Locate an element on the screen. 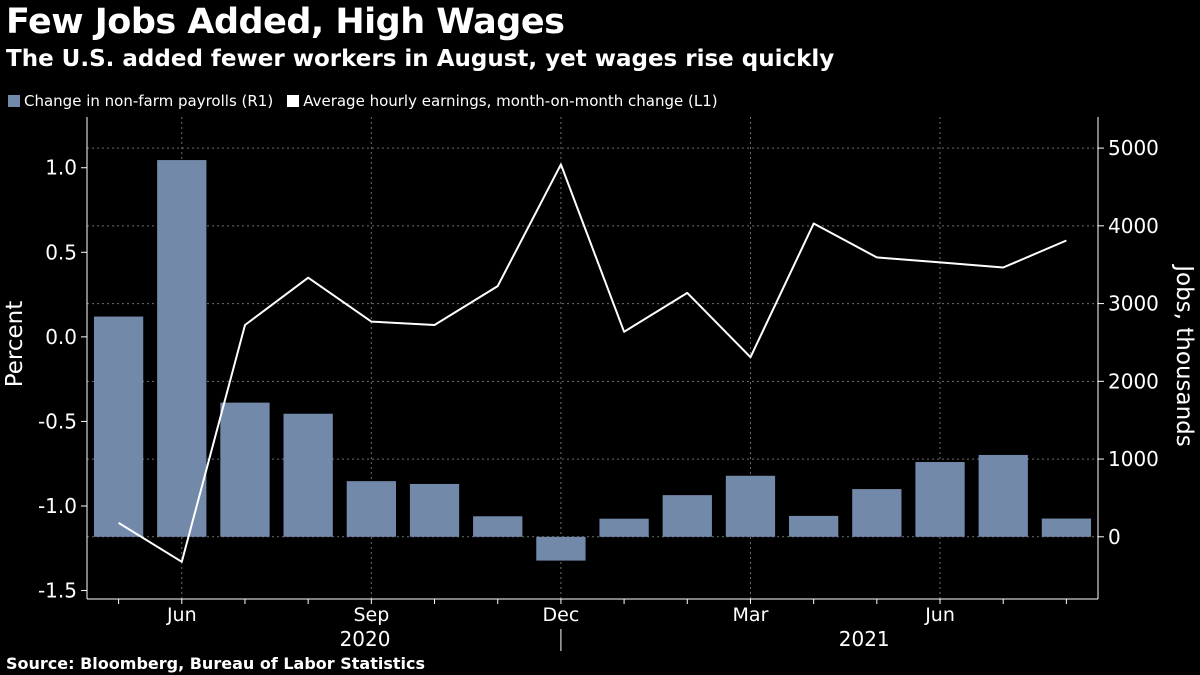 This screenshot has width=1200, height=675. left-tick-label: 1.0 is located at coordinates (61, 168).